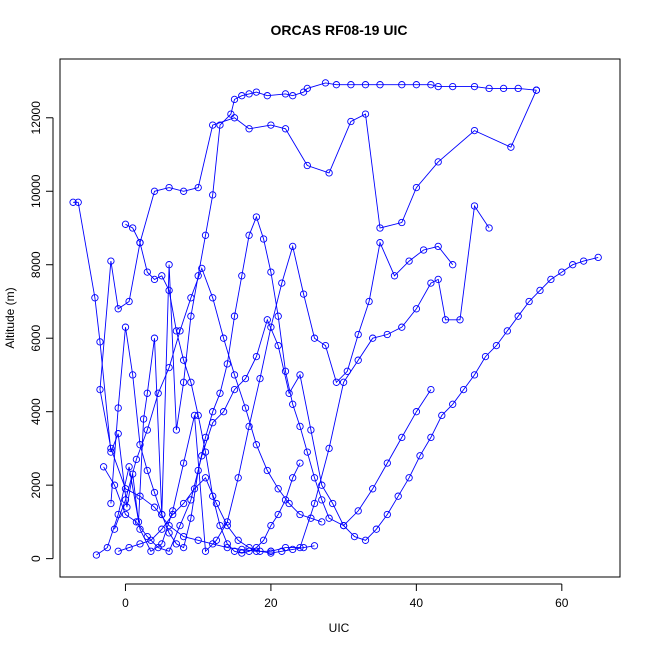  What do you see at coordinates (36, 191) in the screenshot?
I see `y-tick-label: 10000` at bounding box center [36, 191].